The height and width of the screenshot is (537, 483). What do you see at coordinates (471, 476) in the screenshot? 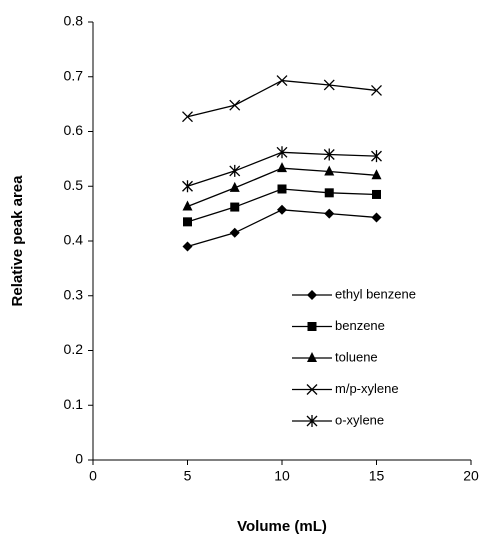
I see `x-tick-label: 20` at bounding box center [471, 476].